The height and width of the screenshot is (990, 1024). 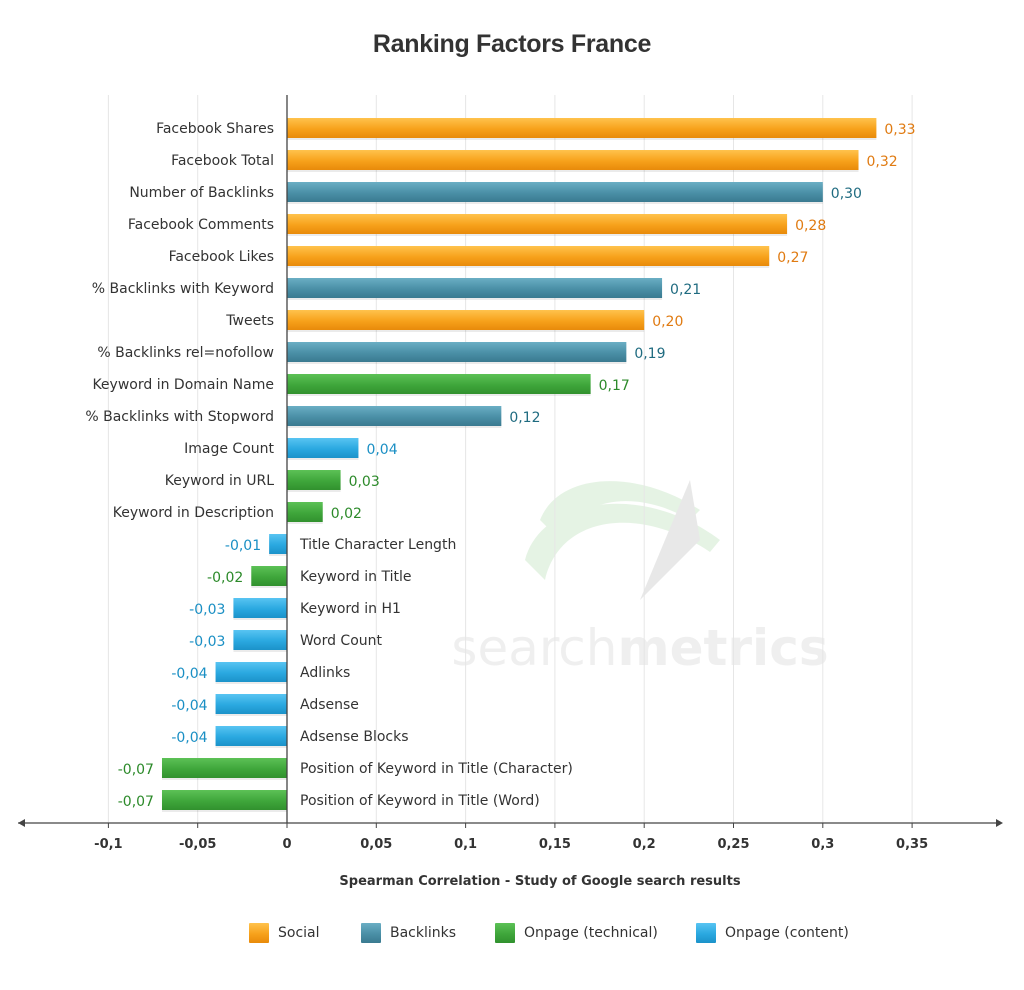 What do you see at coordinates (185, 353) in the screenshot?
I see `category-label: % Backlinks rel=nofollow` at bounding box center [185, 353].